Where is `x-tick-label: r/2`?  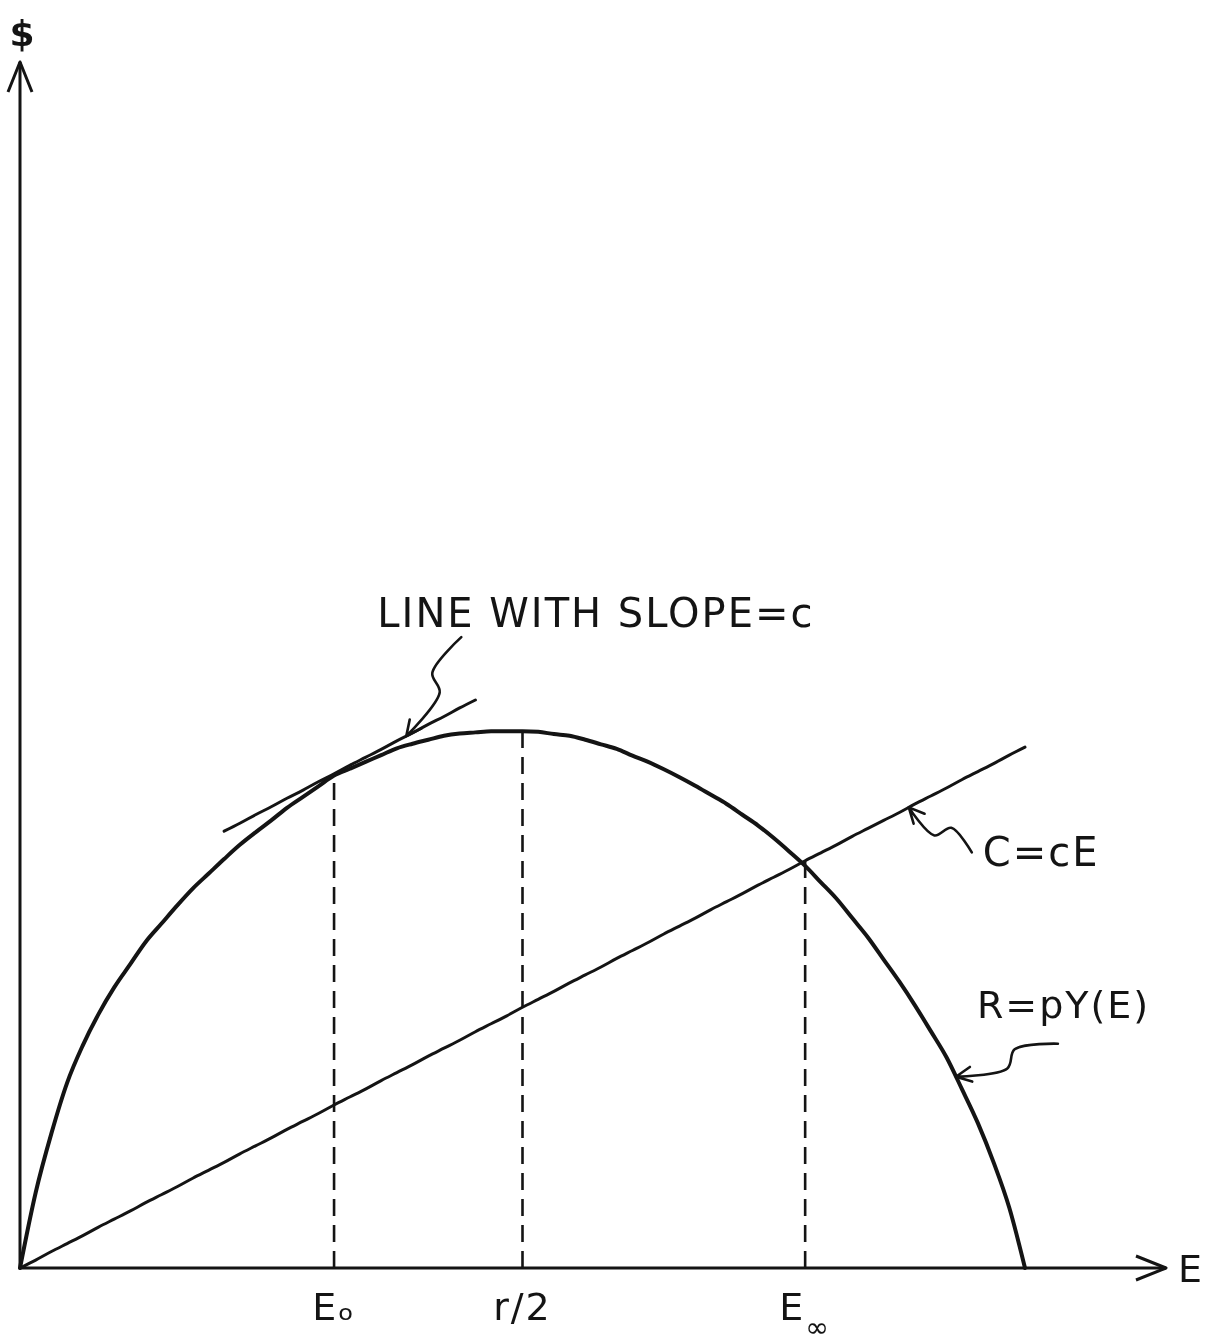
x-tick-label: r/2 is located at coordinates (522, 1307).